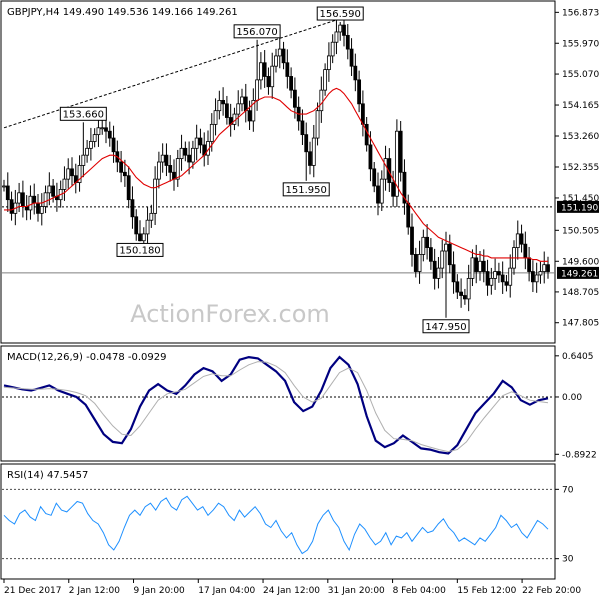 The image size is (600, 600). What do you see at coordinates (568, 560) in the screenshot?
I see `rsi-y-tick-label: 30` at bounding box center [568, 560].